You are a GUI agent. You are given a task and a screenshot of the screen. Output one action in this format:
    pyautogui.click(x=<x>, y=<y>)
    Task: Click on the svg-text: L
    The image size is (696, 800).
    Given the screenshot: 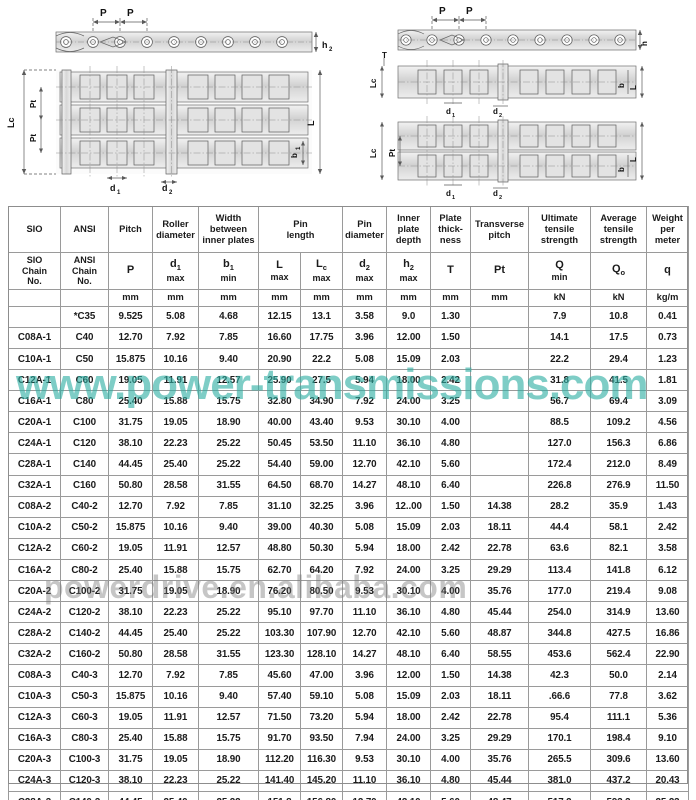 What is the action you would take?
    pyautogui.click(x=311, y=123)
    